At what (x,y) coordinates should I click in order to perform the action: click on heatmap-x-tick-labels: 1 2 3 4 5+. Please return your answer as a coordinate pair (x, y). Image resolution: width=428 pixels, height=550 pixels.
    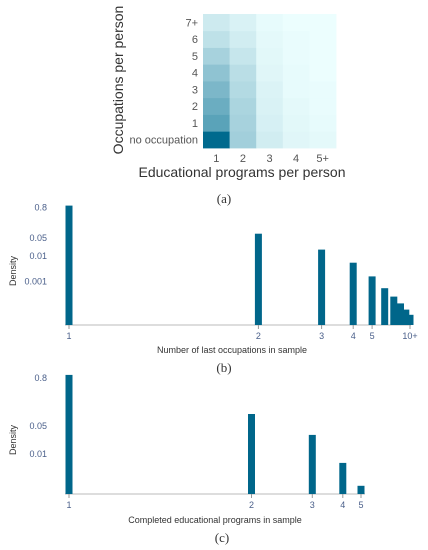
    Looking at the image, I should click on (271, 159).